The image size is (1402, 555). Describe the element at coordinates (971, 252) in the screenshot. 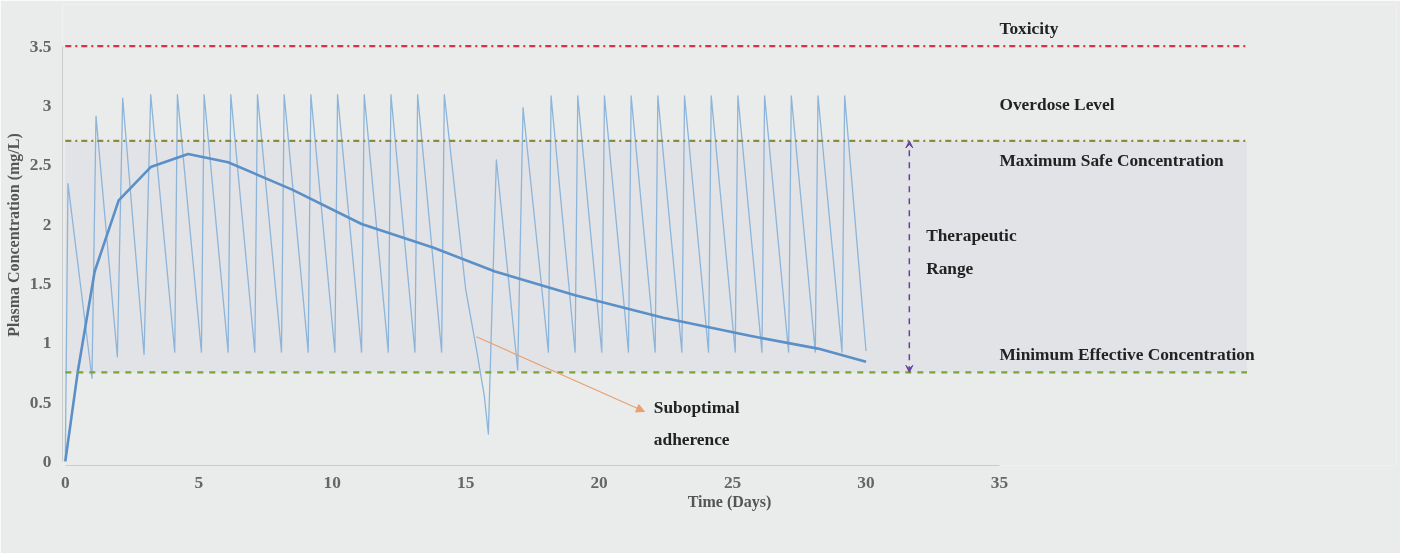

I see `band-label: Therapeutic Range` at that location.